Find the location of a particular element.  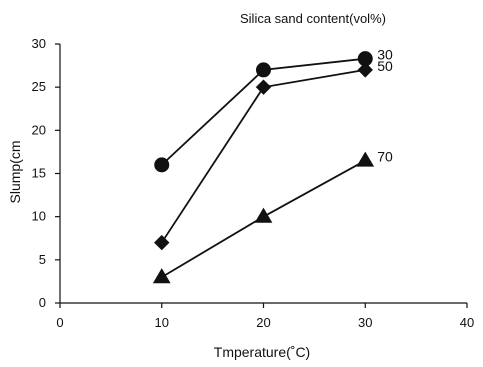

y-tick-label: 0 is located at coordinates (42, 302).